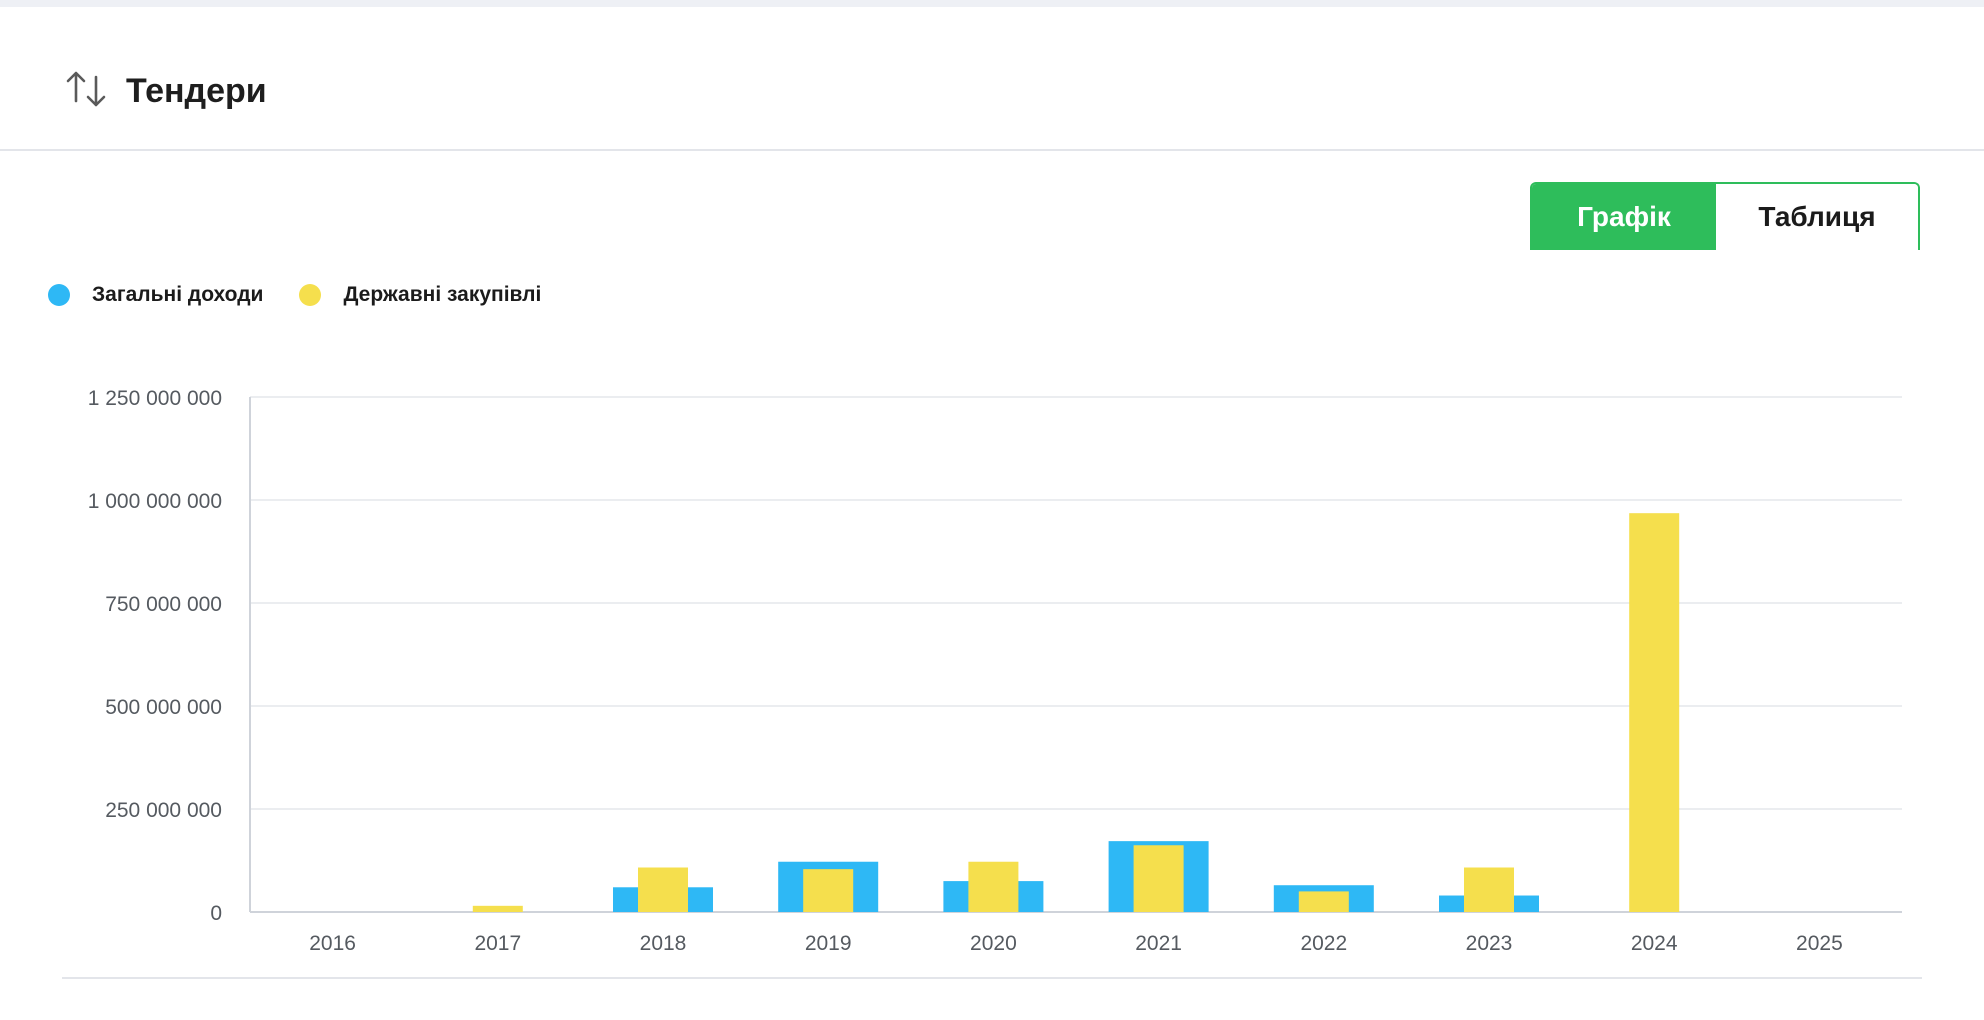 The image size is (1984, 1020). I want to click on bar-procurement-2024, so click(1654, 712).